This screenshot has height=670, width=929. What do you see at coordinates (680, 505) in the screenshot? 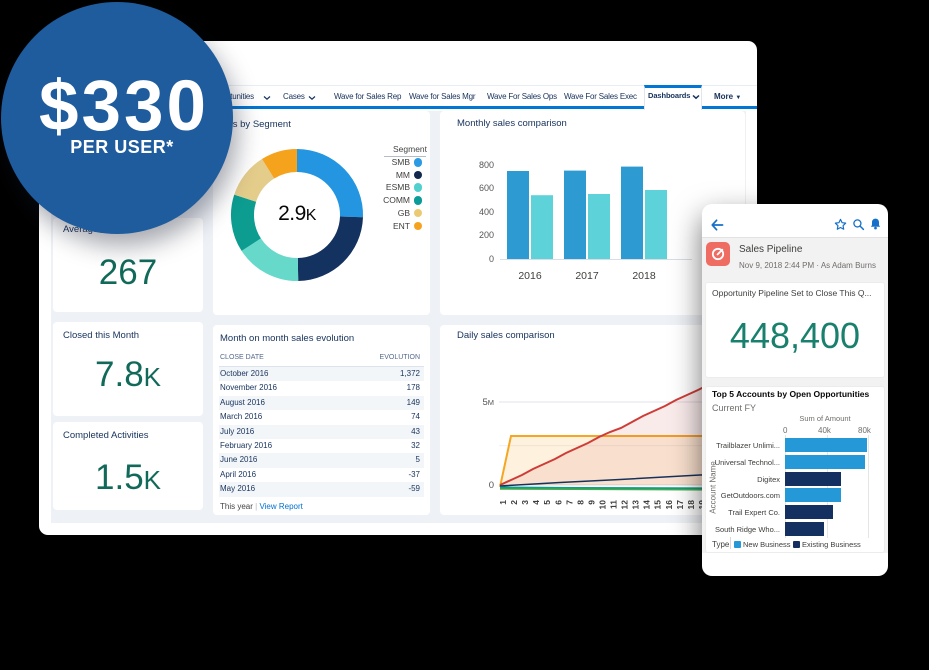
I see `svg-text: 17` at bounding box center [680, 505].